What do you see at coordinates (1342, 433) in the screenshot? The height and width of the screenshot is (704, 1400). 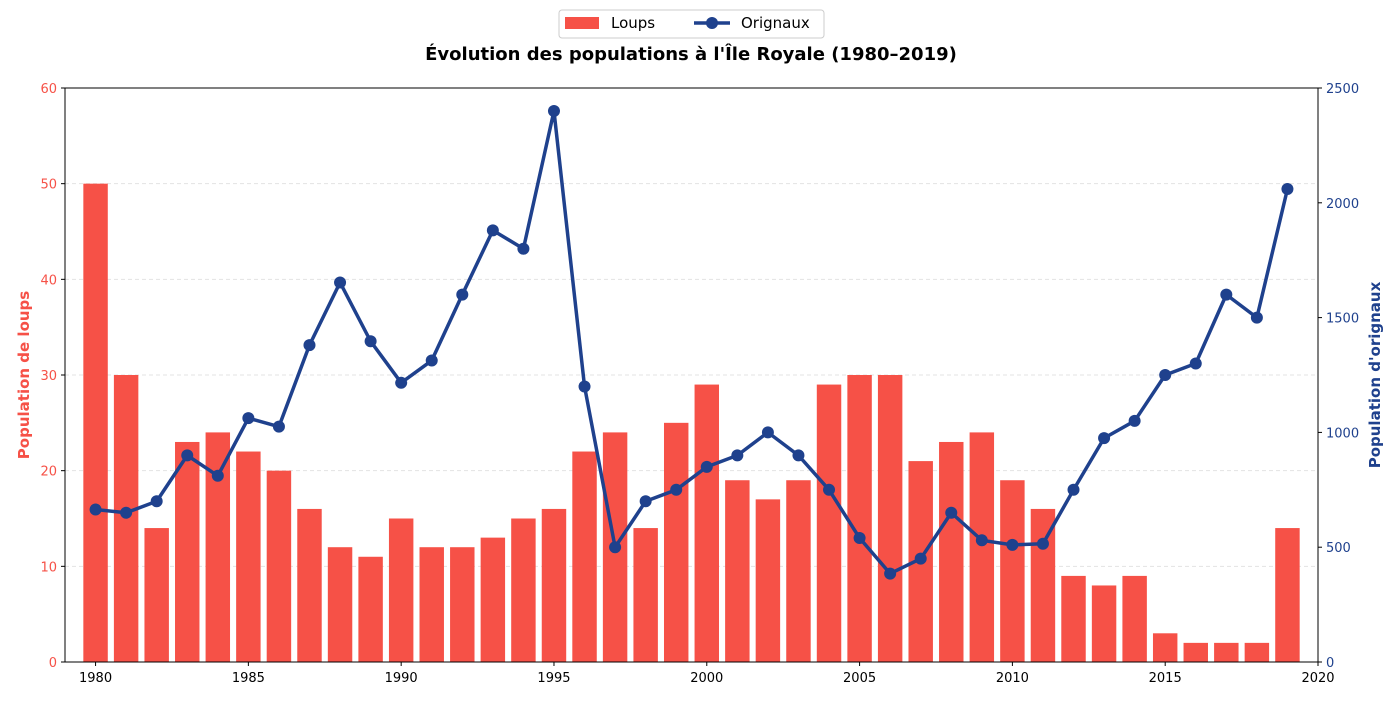 I see `y-tick-label-right: 1000` at bounding box center [1342, 433].